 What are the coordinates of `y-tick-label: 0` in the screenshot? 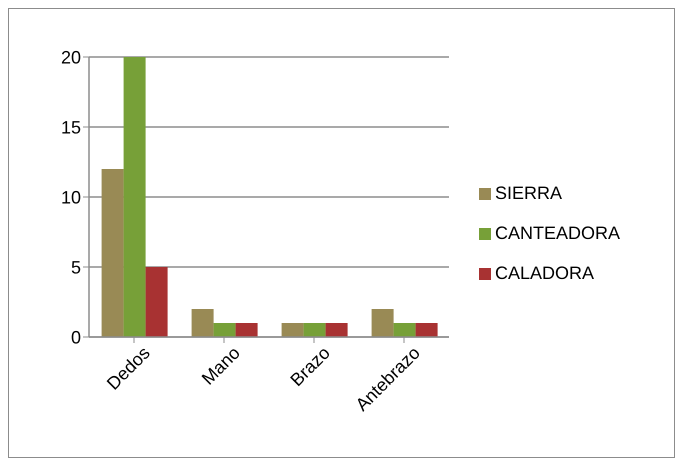 It's located at (75, 337).